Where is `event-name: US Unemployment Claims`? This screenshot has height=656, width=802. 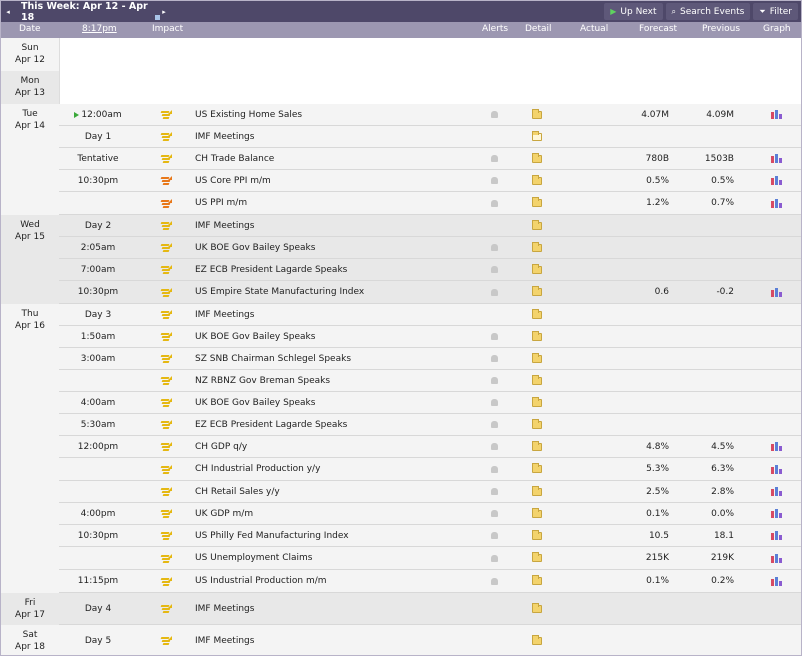 event-name: US Unemployment Claims is located at coordinates (254, 558).